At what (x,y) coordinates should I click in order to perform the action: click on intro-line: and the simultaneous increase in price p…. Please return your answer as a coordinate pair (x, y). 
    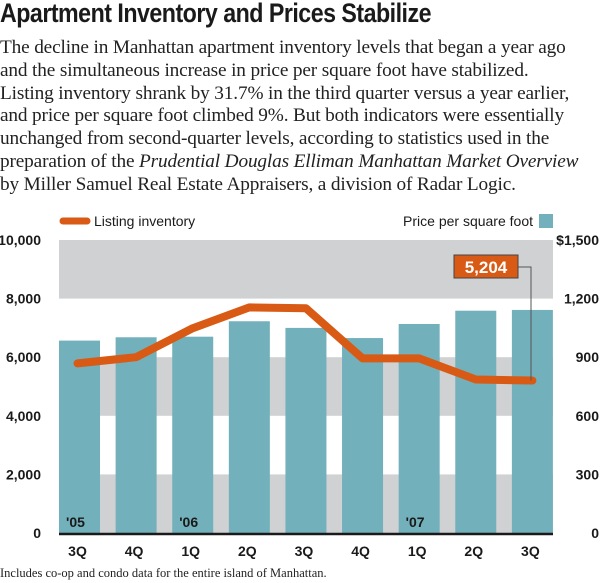
    Looking at the image, I should click on (264, 70).